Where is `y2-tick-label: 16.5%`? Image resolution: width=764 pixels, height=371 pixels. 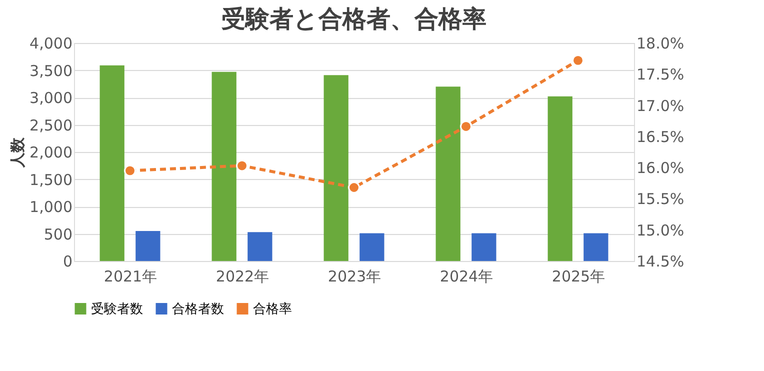 y2-tick-label: 16.5% is located at coordinates (660, 137).